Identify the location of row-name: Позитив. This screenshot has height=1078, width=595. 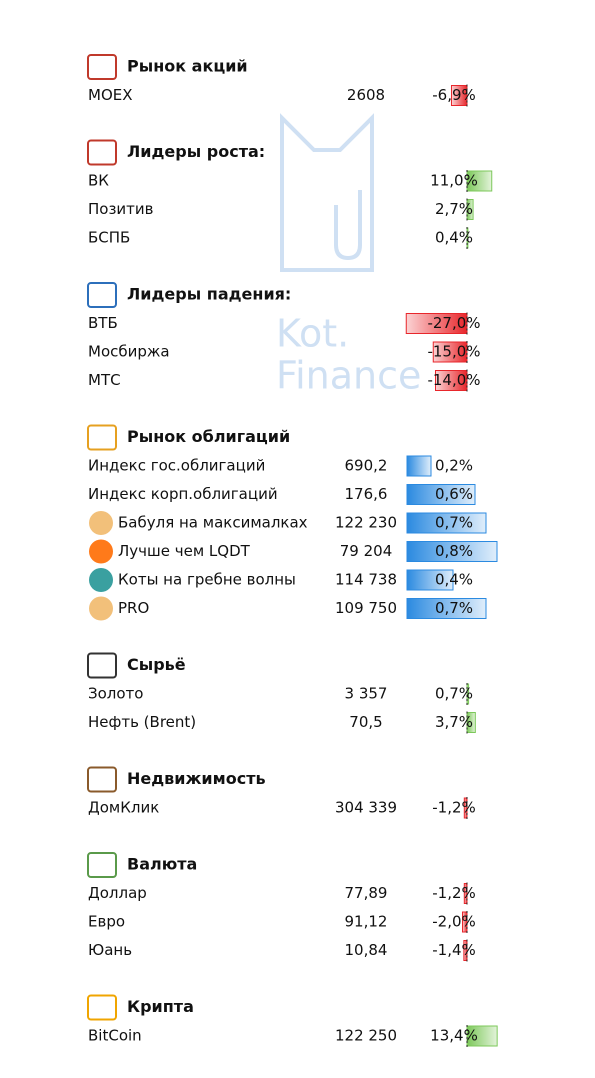
(121, 209).